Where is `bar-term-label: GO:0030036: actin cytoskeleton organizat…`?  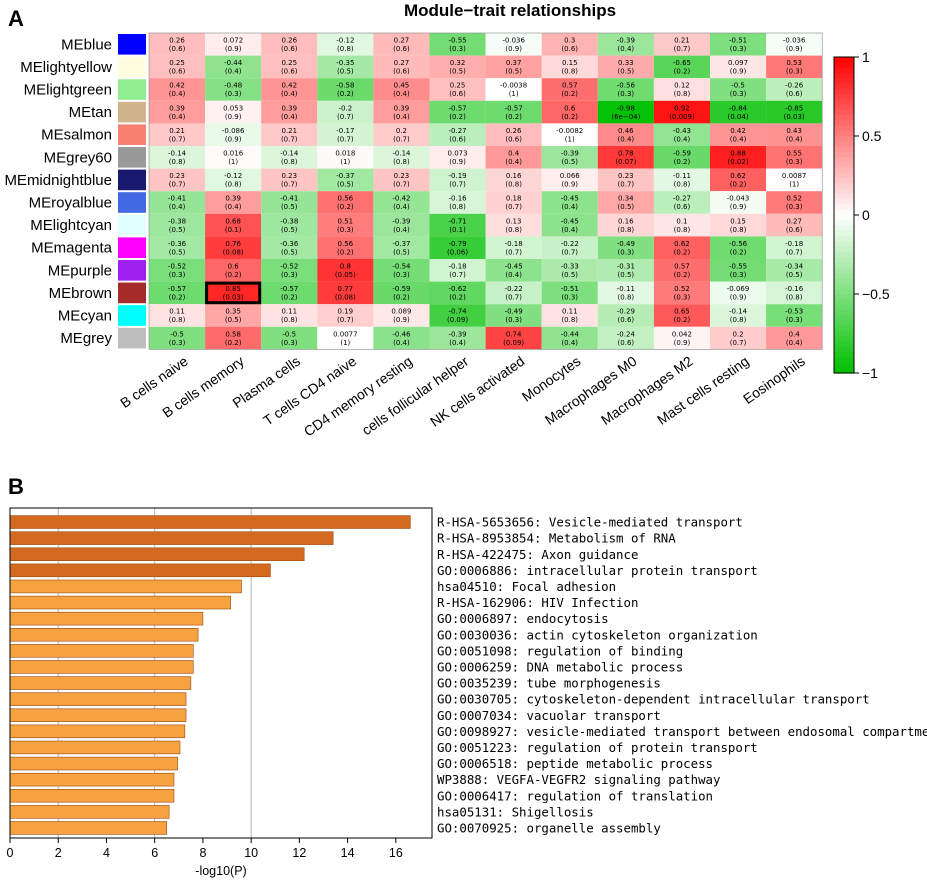 bar-term-label: GO:0030036: actin cytoskeleton organizat… is located at coordinates (597, 634).